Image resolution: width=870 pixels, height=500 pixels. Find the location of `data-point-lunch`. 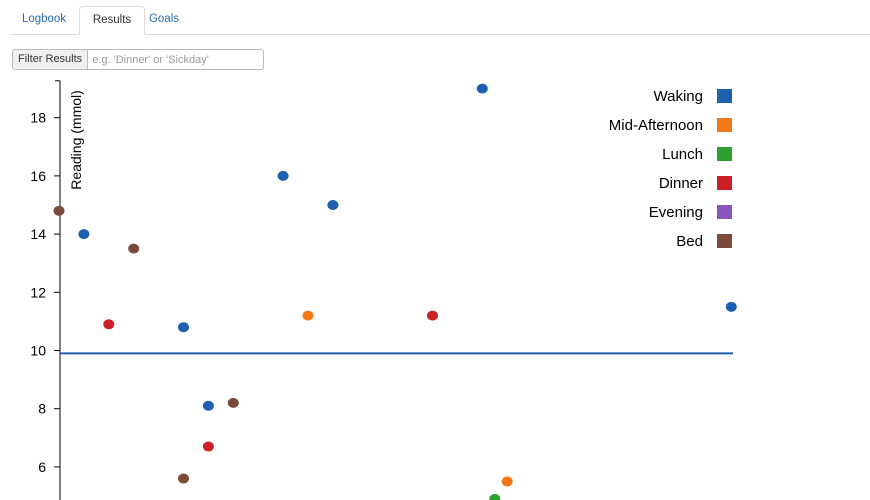

data-point-lunch is located at coordinates (495, 496).